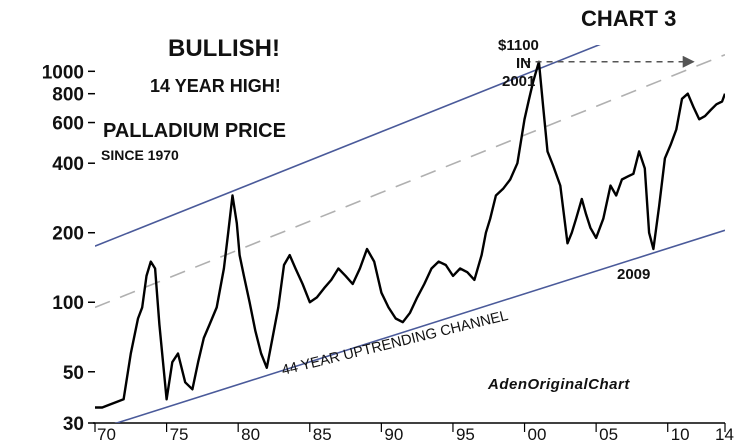 The width and height of the screenshot is (739, 442). What do you see at coordinates (414, 432) in the screenshot?
I see `x-tick-group: 70 75 80 85 90 95 00 05 10 14` at bounding box center [414, 432].